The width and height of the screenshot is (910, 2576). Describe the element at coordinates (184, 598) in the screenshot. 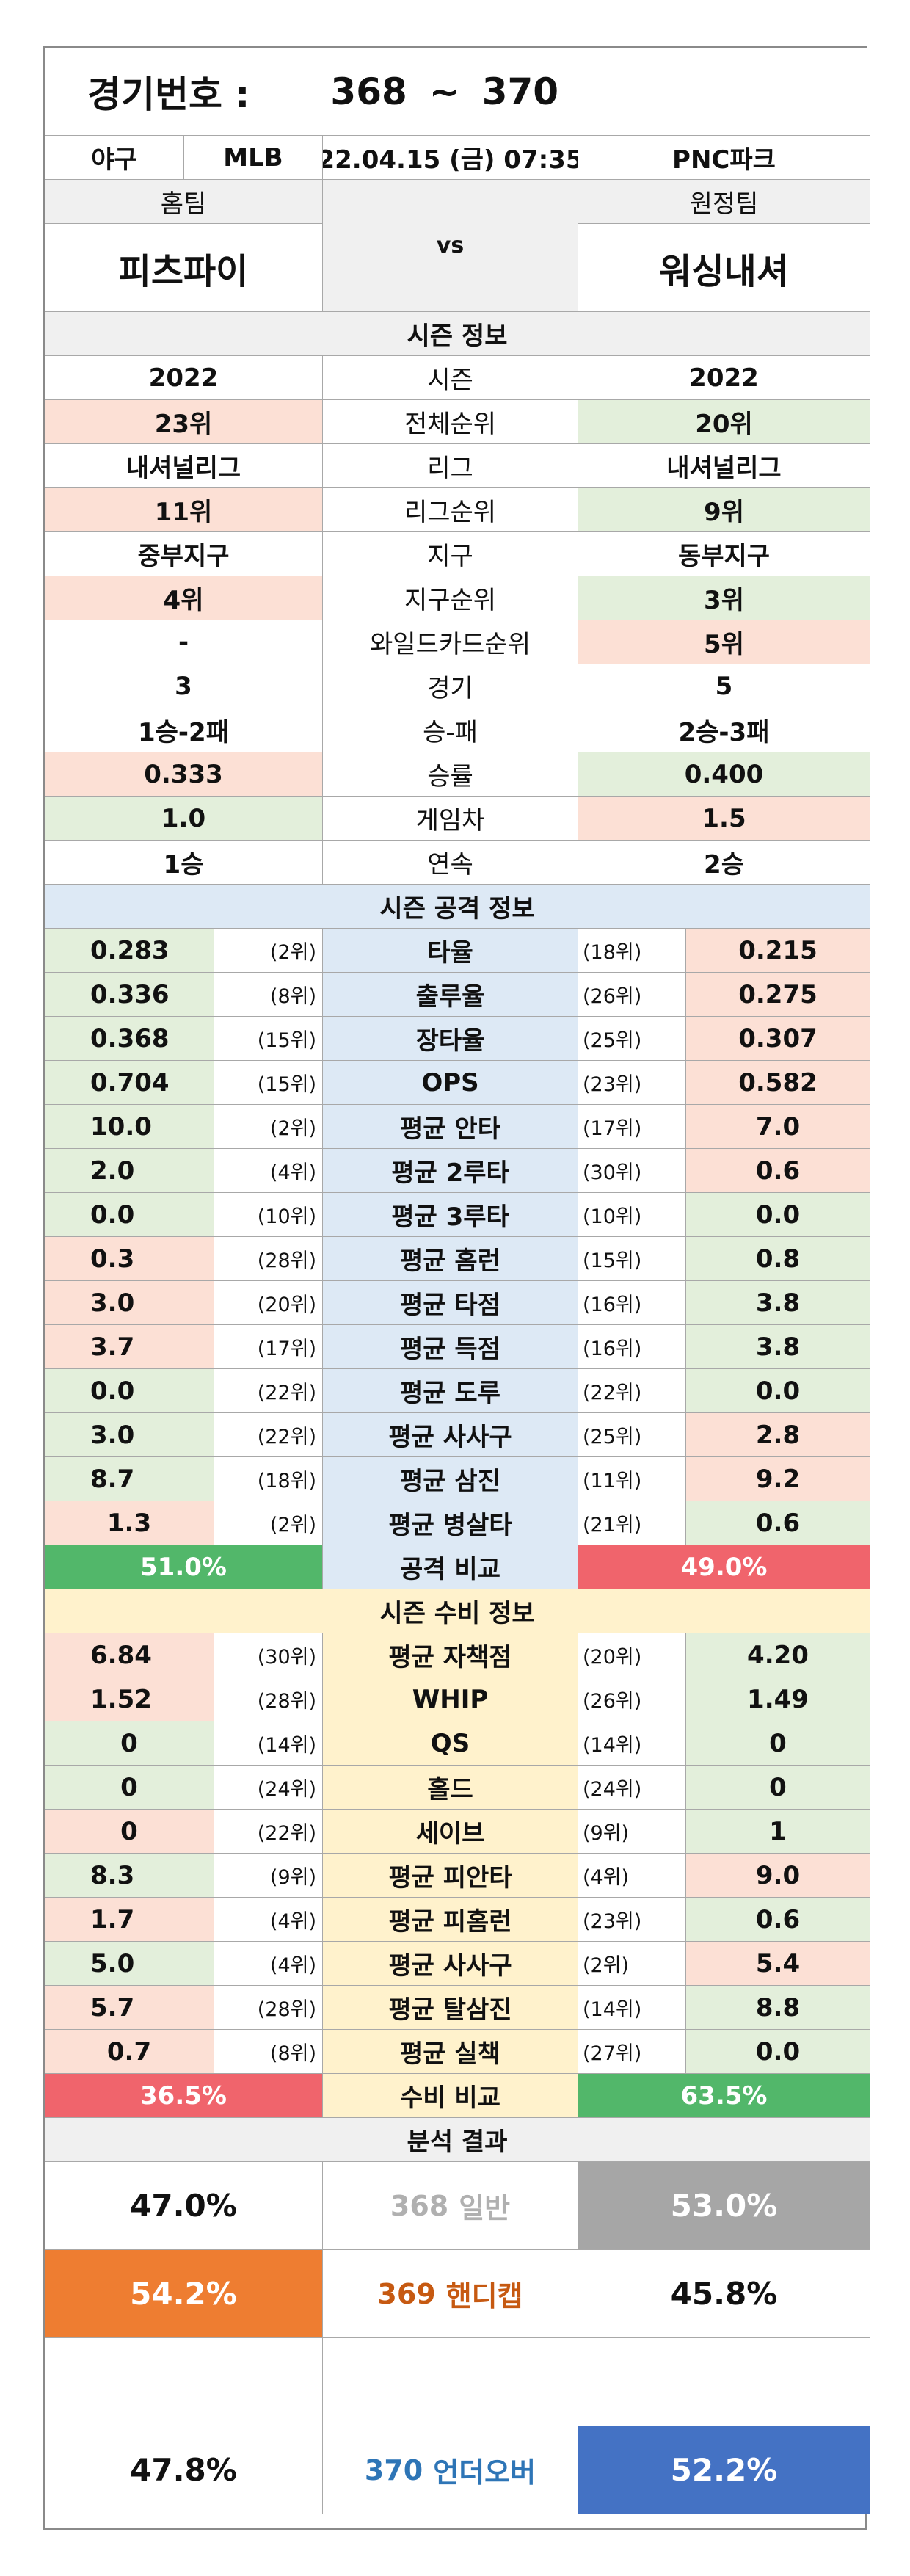

I see `season-home-value: 4위` at that location.